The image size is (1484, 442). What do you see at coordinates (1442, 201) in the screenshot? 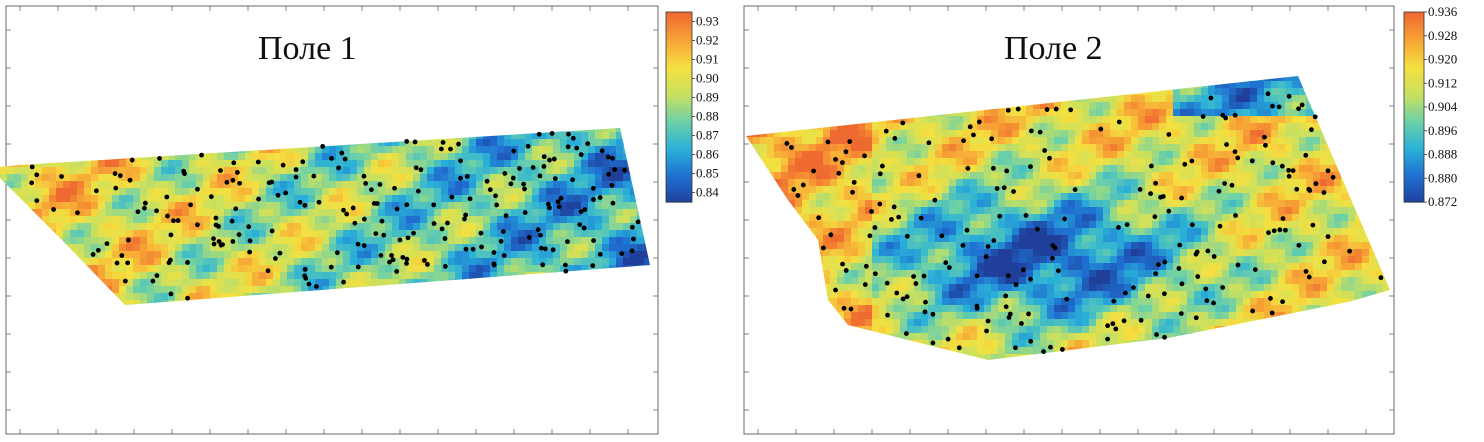
I see `colorbar-tick-label: 0.872` at bounding box center [1442, 201].